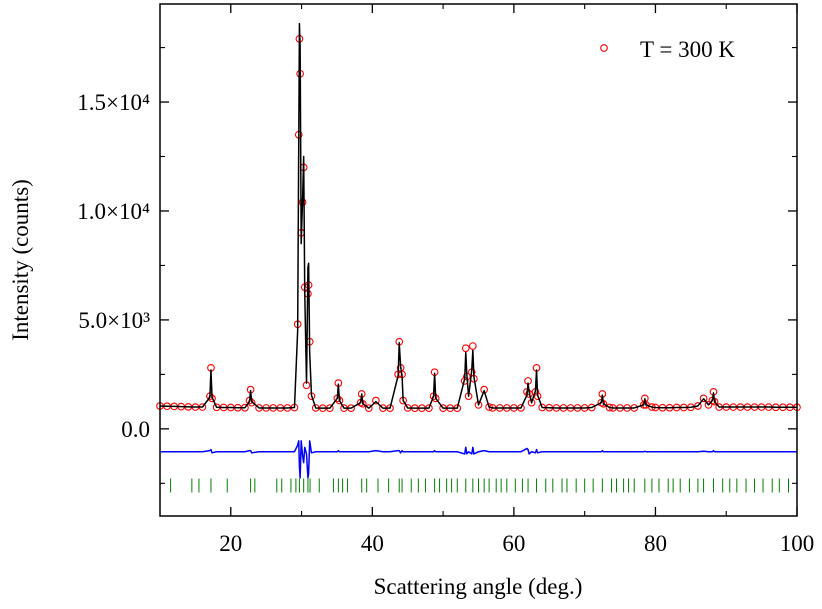  What do you see at coordinates (114, 320) in the screenshot?
I see `y-tick-label: 5.0×10³` at bounding box center [114, 320].